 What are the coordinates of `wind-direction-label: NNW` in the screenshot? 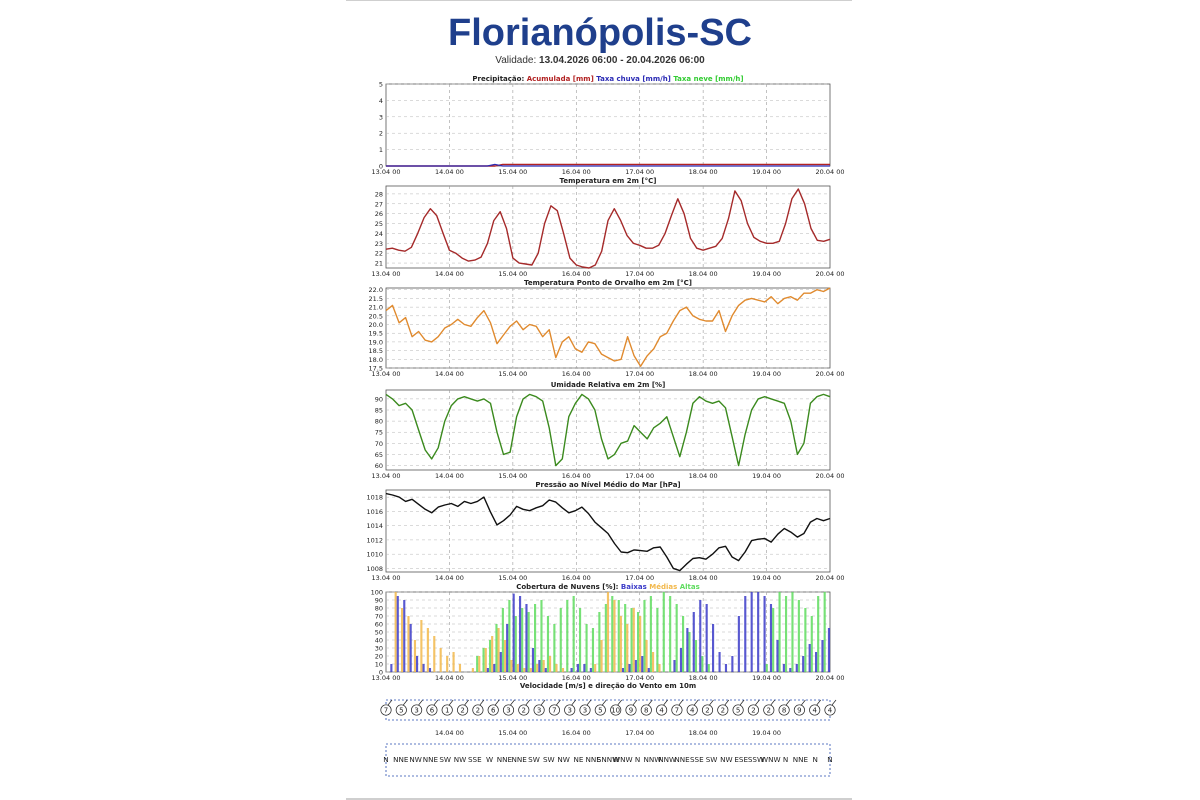 It's located at (652, 759).